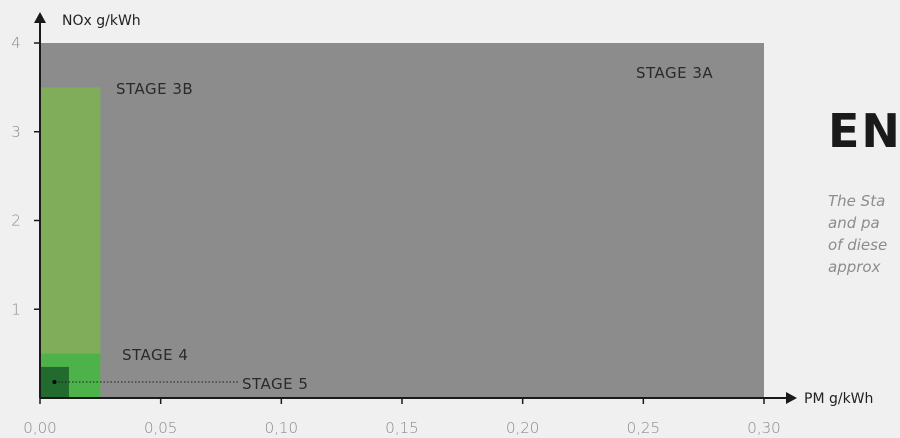 The width and height of the screenshot is (900, 438). I want to click on y-axis-title: NOx g/kWh, so click(101, 21).